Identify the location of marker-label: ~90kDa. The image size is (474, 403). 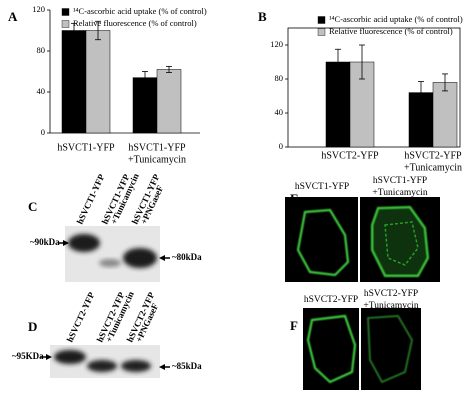
(45, 242).